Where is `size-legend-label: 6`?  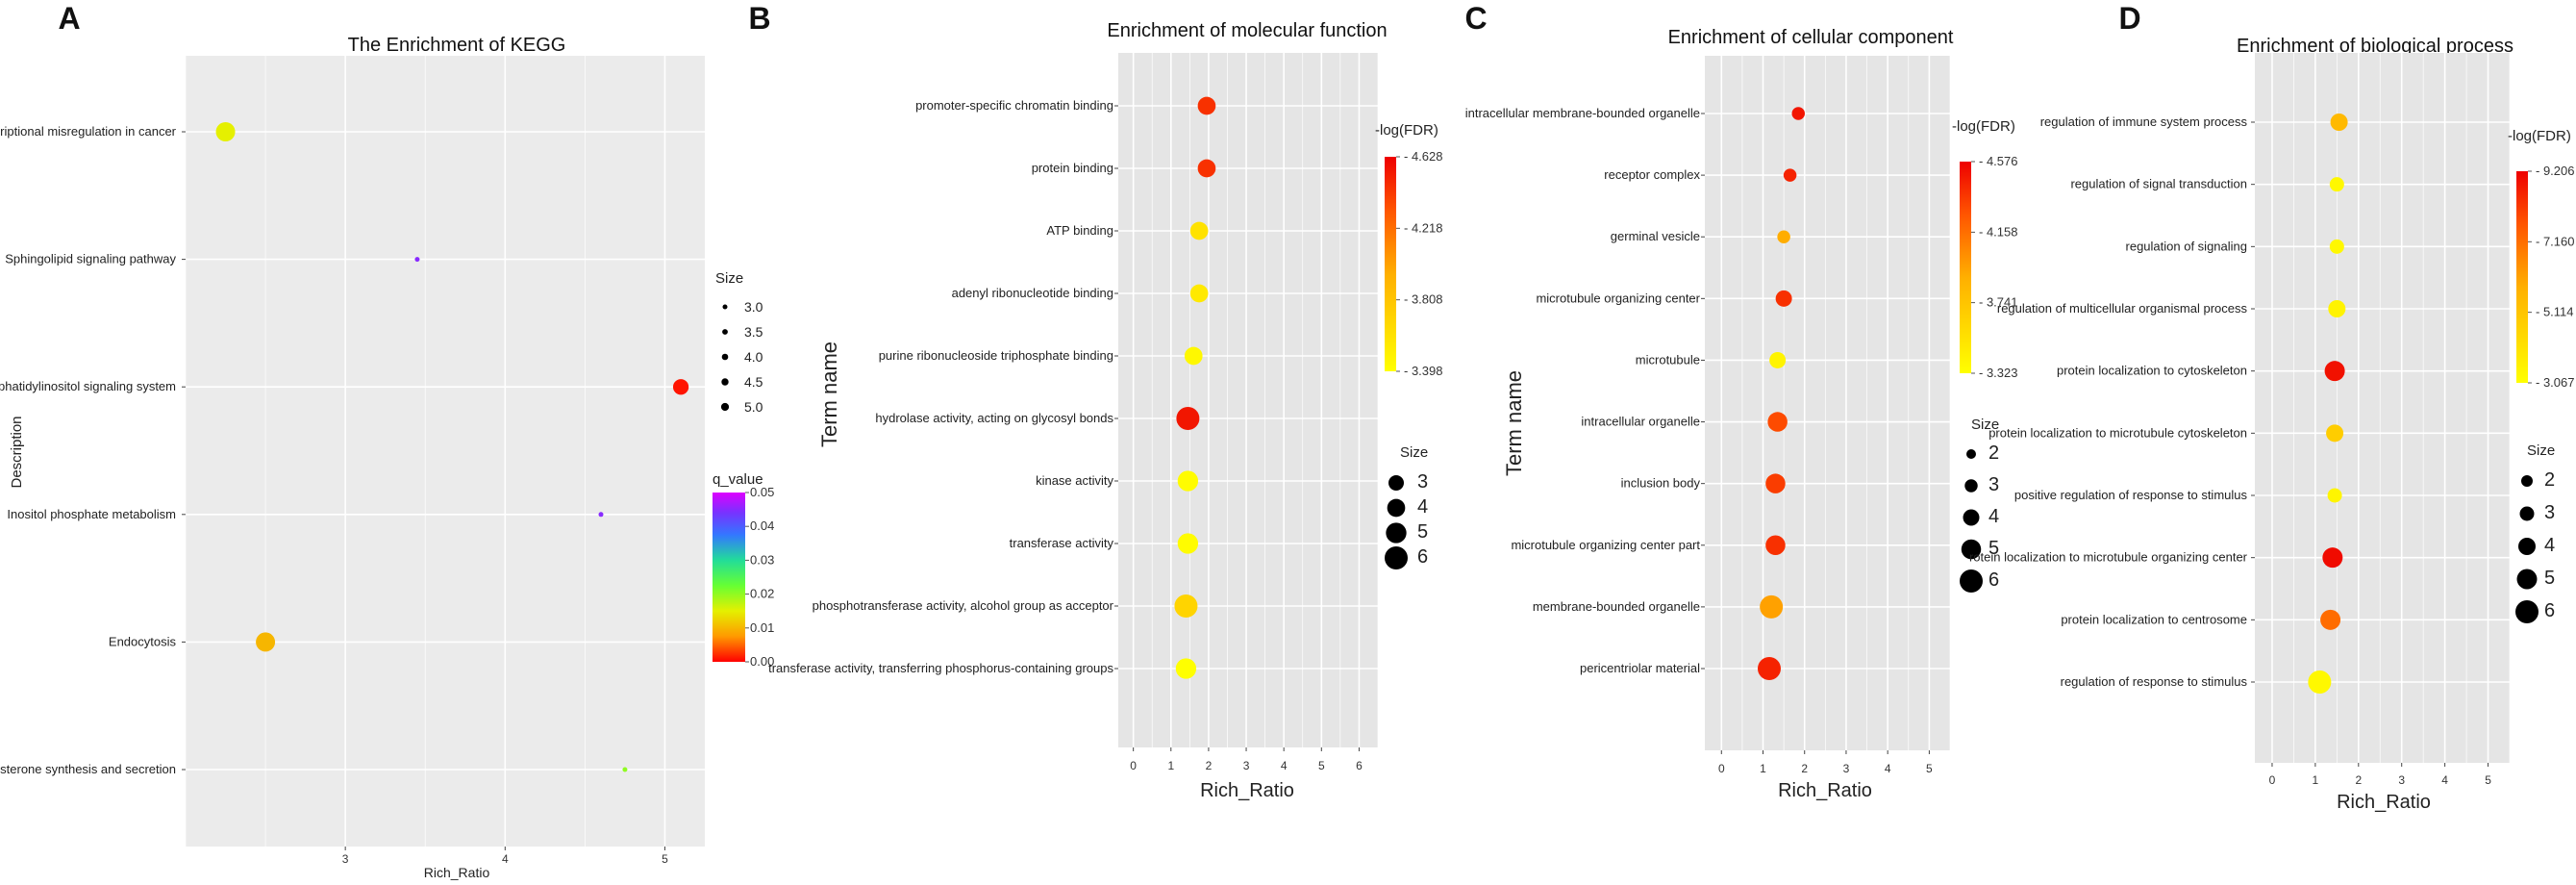
size-legend-label: 6 is located at coordinates (1422, 557).